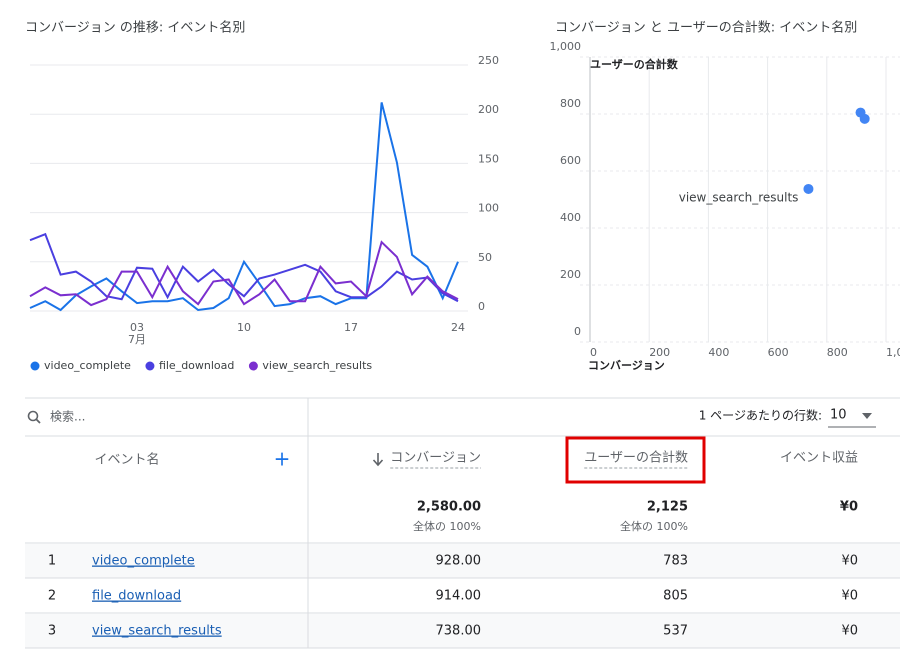  What do you see at coordinates (485, 257) in the screenshot?
I see `y-tick-label: 50` at bounding box center [485, 257].